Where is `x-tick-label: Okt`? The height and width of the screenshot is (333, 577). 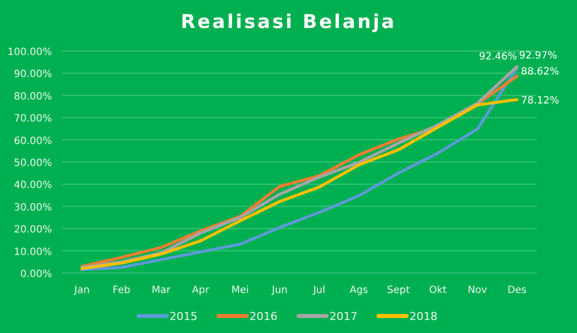
x-tick-label: Okt is located at coordinates (438, 290).